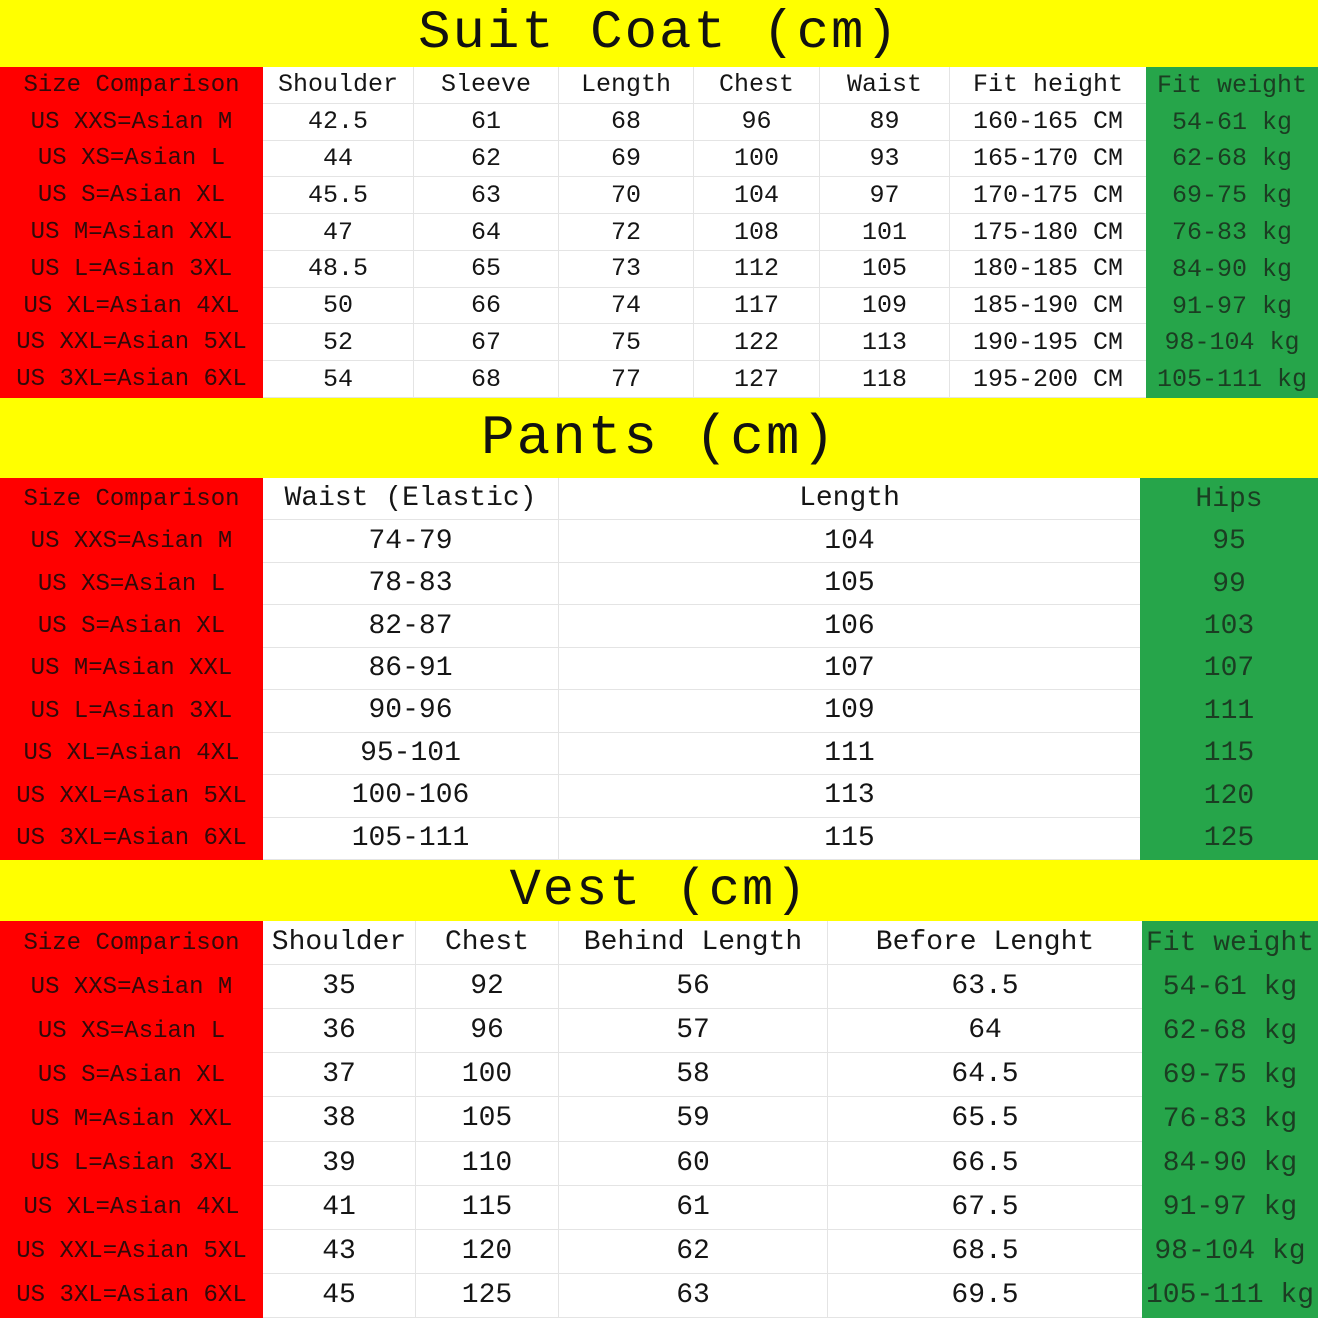  Describe the element at coordinates (485, 196) in the screenshot. I see `cell: 63` at that location.